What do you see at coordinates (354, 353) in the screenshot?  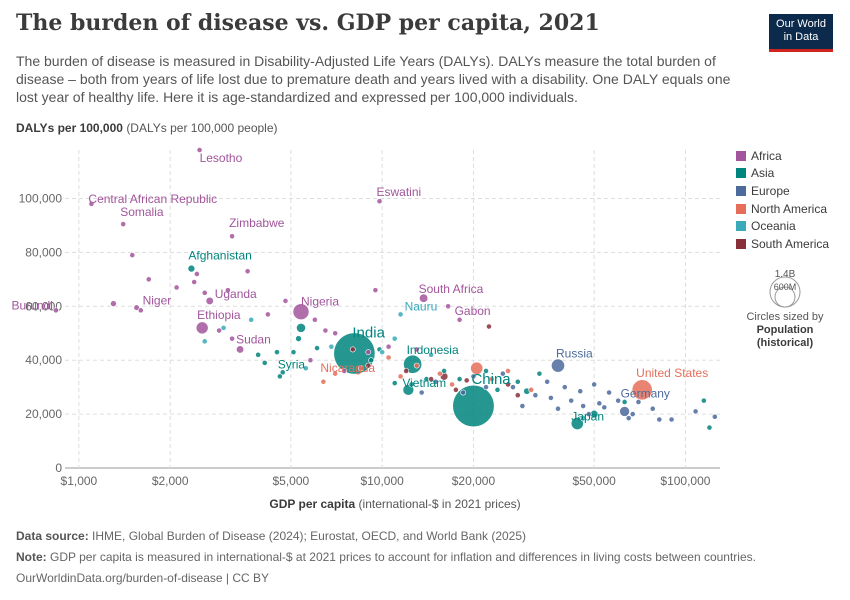 I see `point-india` at bounding box center [354, 353].